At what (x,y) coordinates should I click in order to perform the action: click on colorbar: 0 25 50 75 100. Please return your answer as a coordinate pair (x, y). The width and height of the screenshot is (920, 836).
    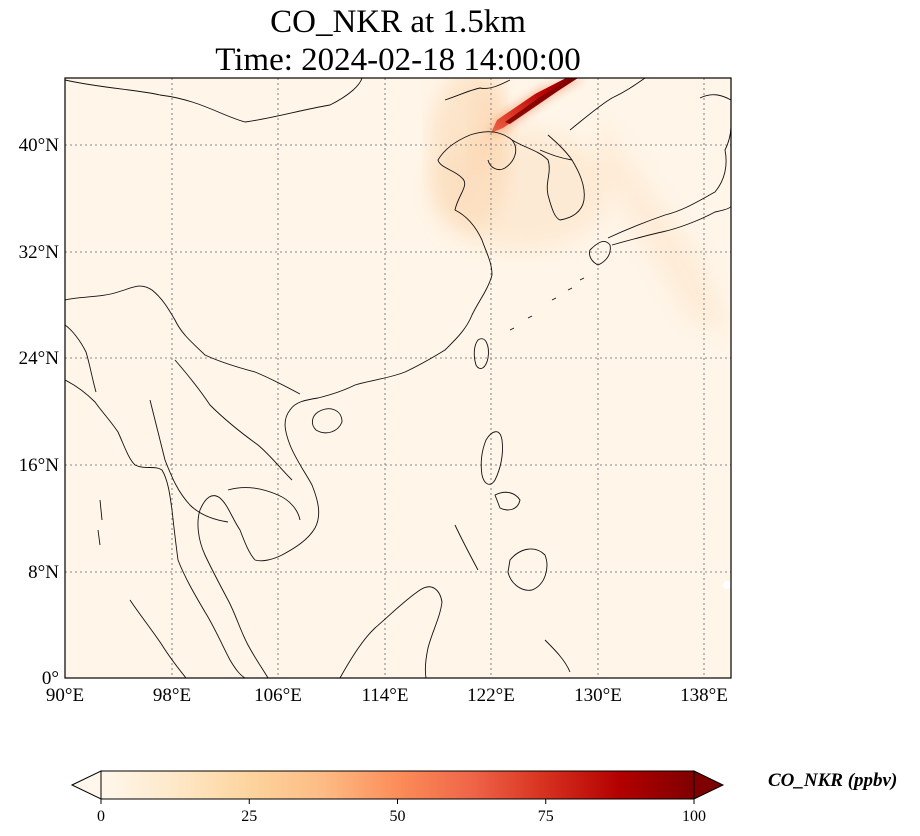
    Looking at the image, I should click on (397, 797).